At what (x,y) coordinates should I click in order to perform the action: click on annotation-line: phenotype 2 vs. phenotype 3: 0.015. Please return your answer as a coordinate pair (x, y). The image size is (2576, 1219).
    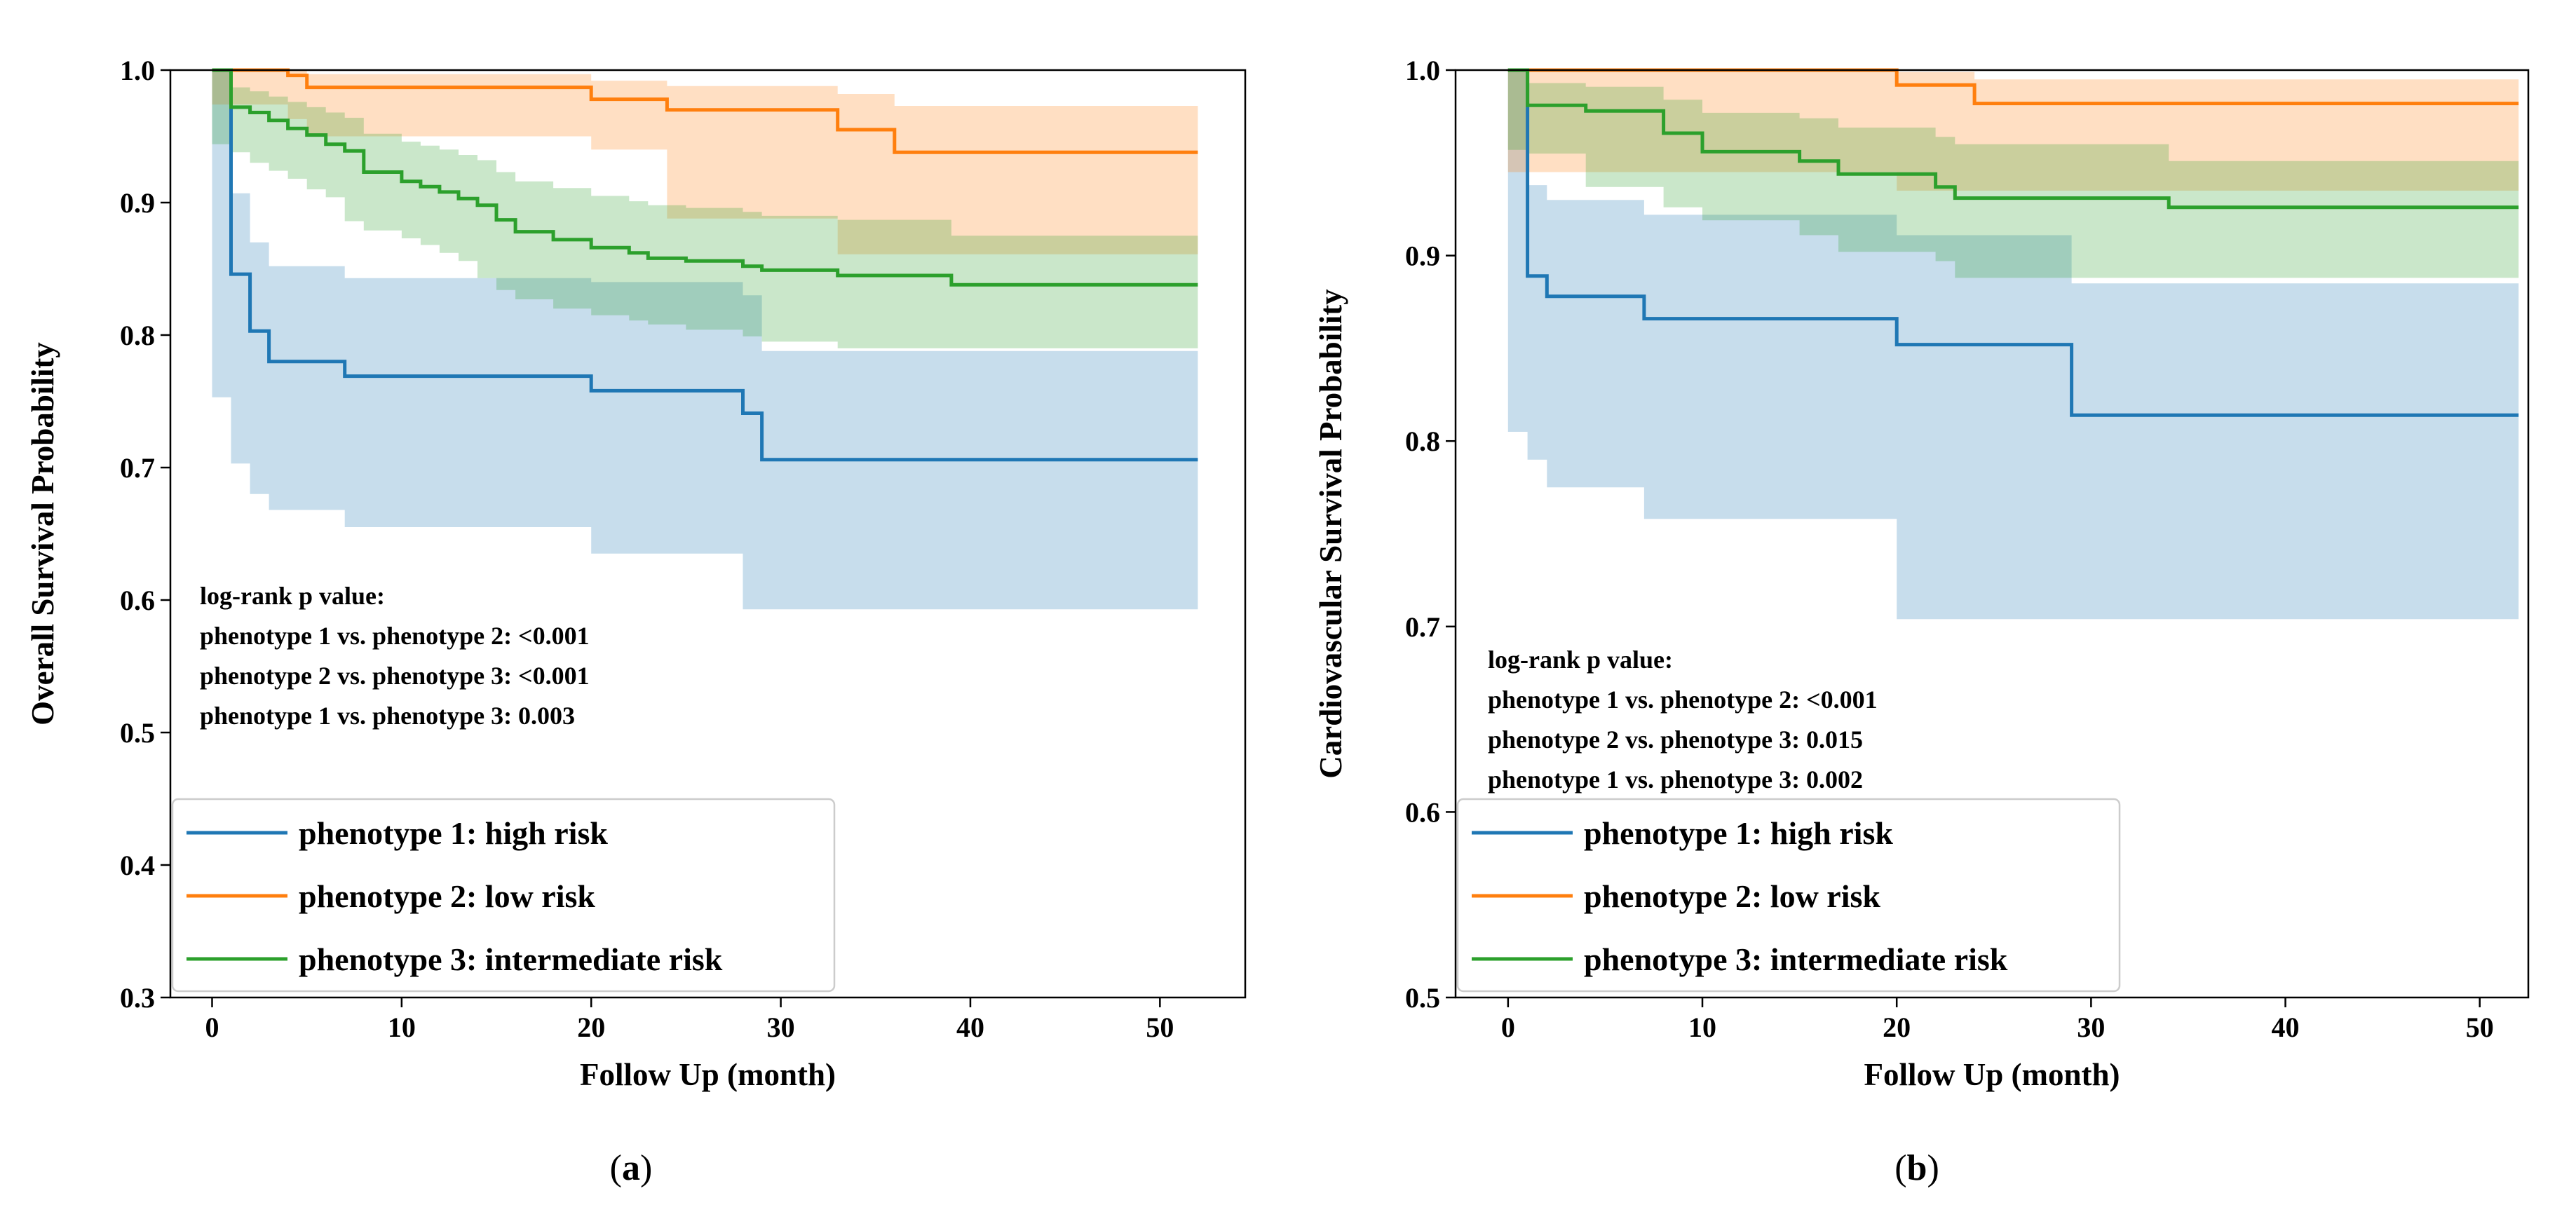
    Looking at the image, I should click on (1675, 740).